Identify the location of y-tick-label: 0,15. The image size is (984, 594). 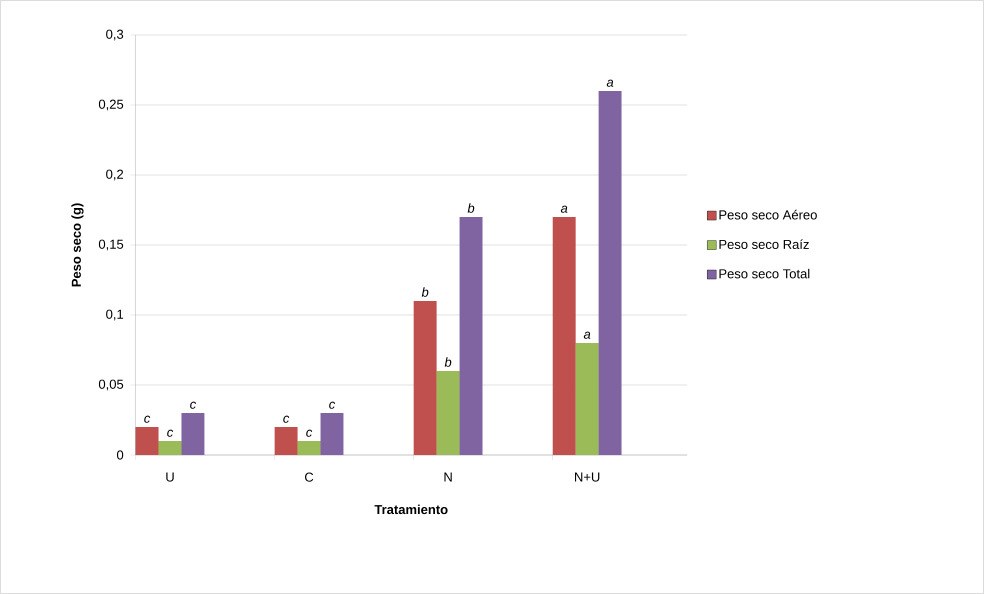
(111, 245).